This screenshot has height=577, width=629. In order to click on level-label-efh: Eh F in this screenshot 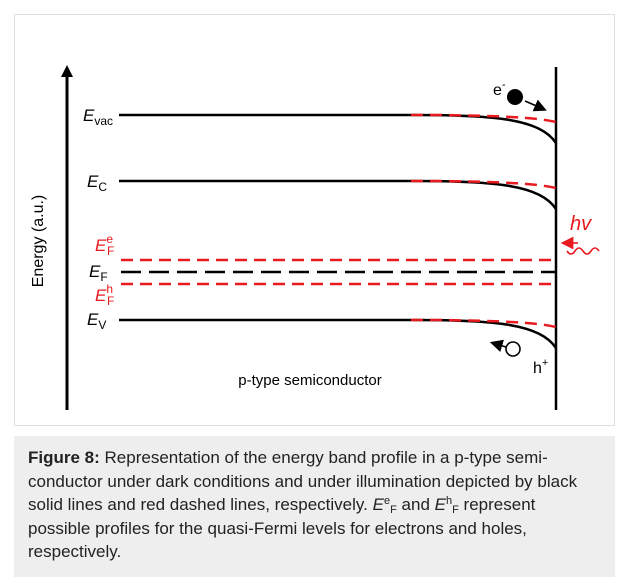, I will do `click(104, 295)`.